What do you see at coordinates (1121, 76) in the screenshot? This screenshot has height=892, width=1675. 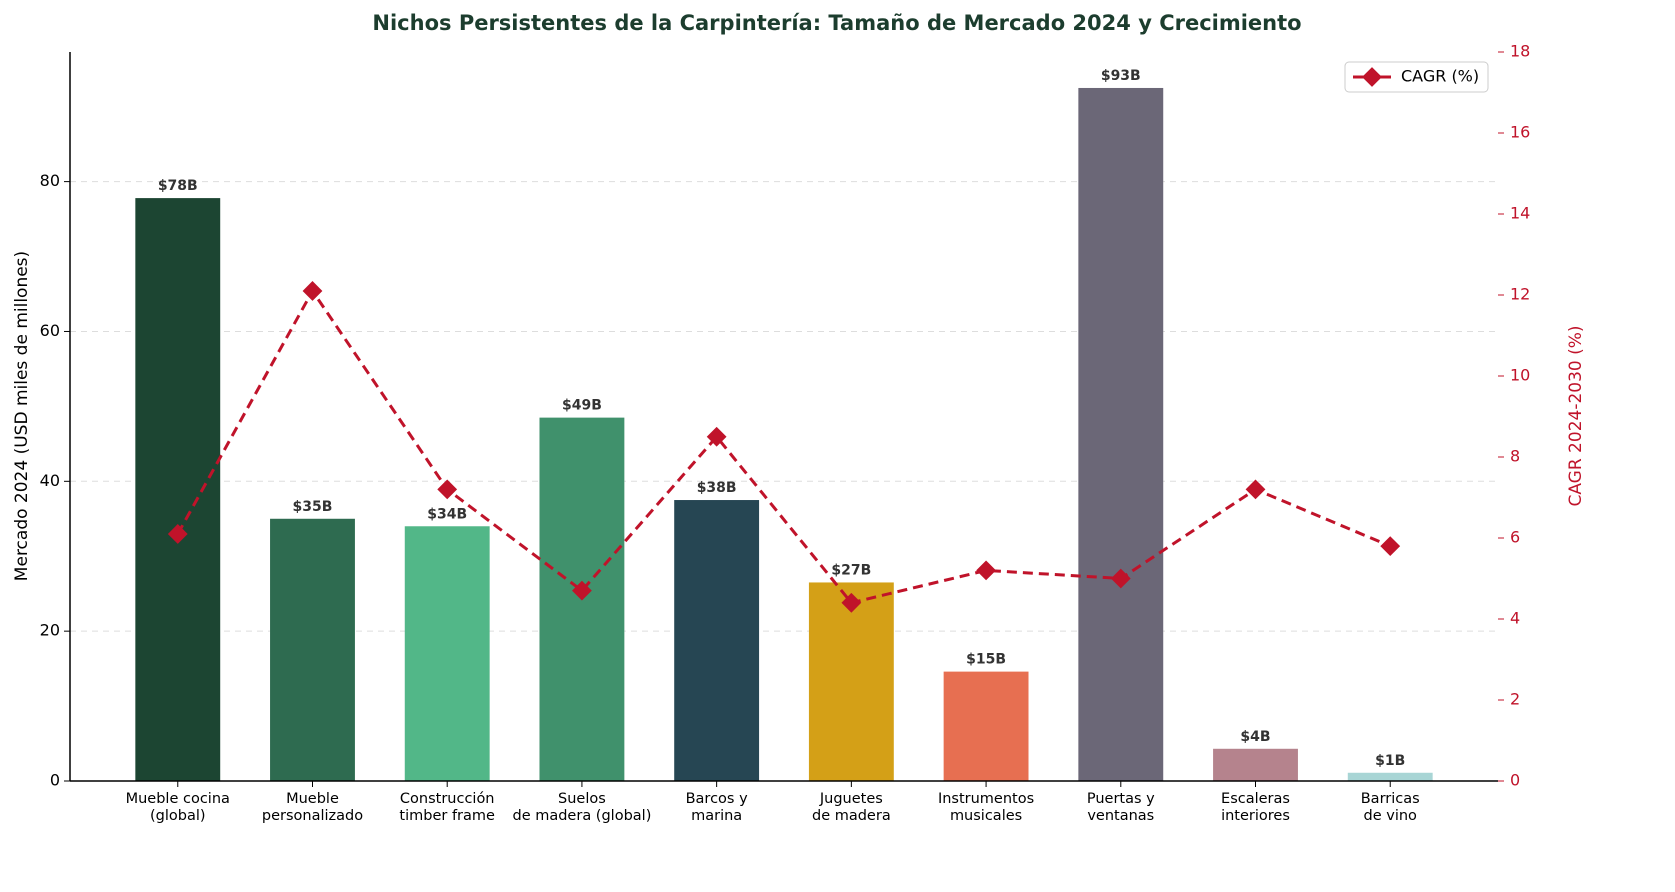 I see `value-label: $93B` at bounding box center [1121, 76].